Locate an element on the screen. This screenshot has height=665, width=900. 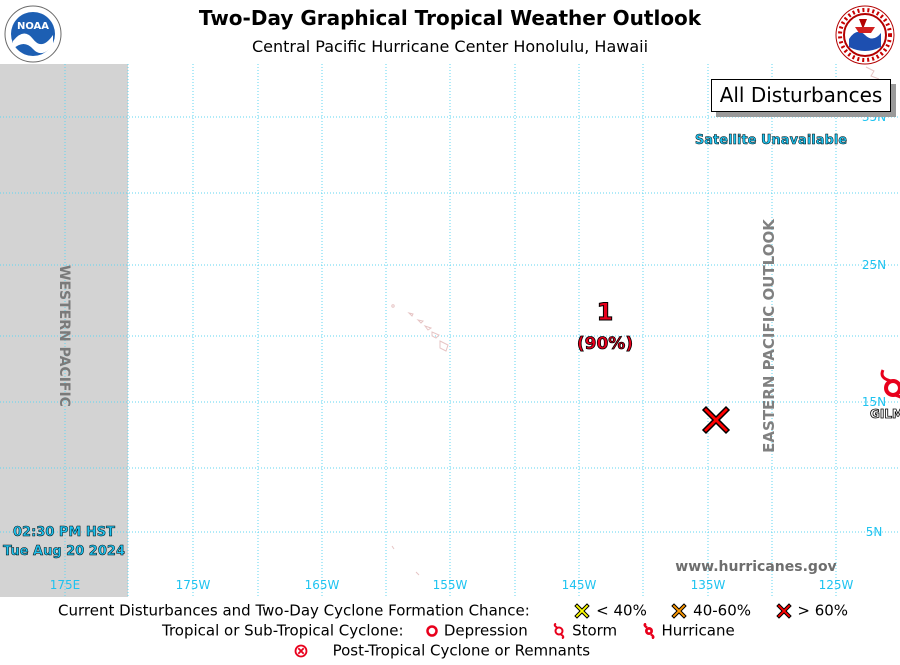
x-low-chance-icon is located at coordinates (582, 610).